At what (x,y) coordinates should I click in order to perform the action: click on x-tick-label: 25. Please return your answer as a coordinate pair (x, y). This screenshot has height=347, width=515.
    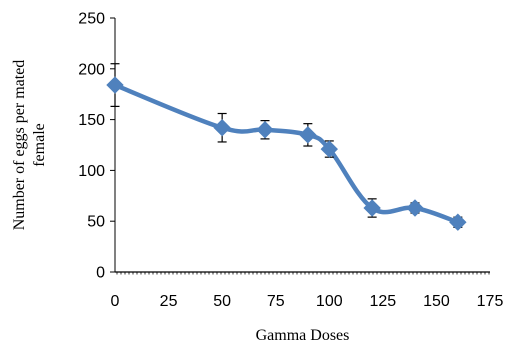
    Looking at the image, I should click on (169, 301).